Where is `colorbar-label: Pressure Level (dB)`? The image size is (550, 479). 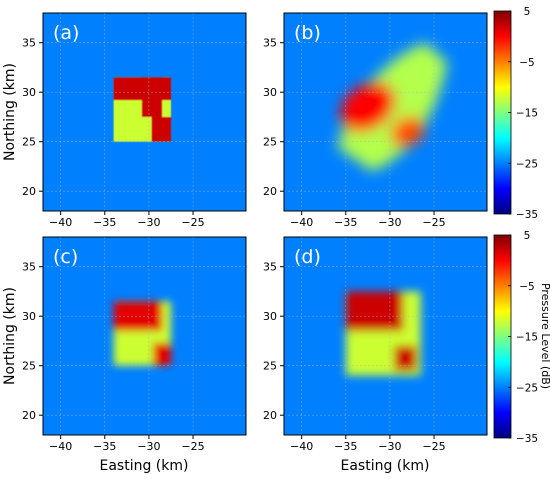
colorbar-label: Pressure Level (dB) is located at coordinates (544, 336).